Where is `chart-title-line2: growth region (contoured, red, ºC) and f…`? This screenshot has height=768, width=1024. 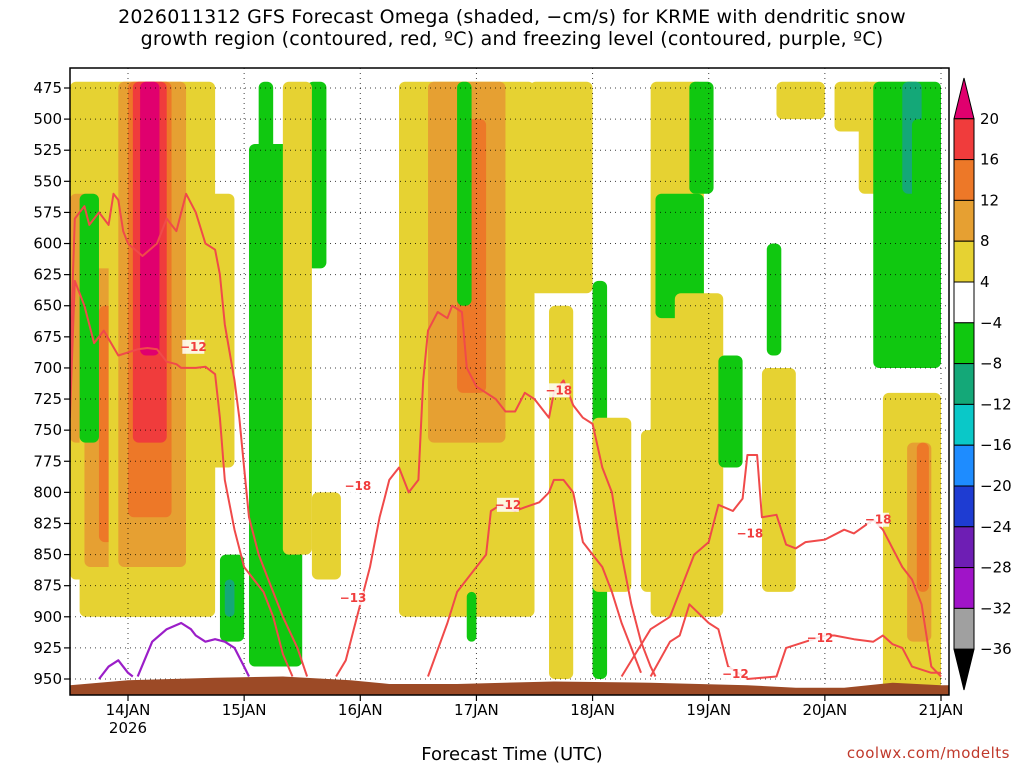 chart-title-line2: growth region (contoured, red, ºC) and f… is located at coordinates (512, 39).